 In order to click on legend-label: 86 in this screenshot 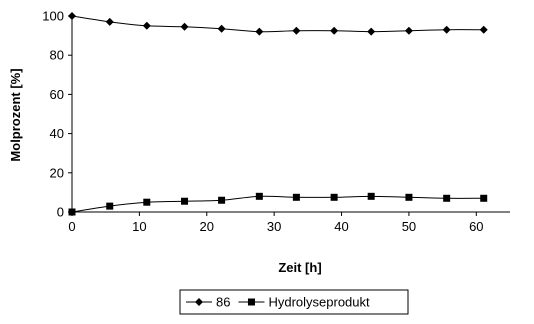, I will do `click(223, 302)`.